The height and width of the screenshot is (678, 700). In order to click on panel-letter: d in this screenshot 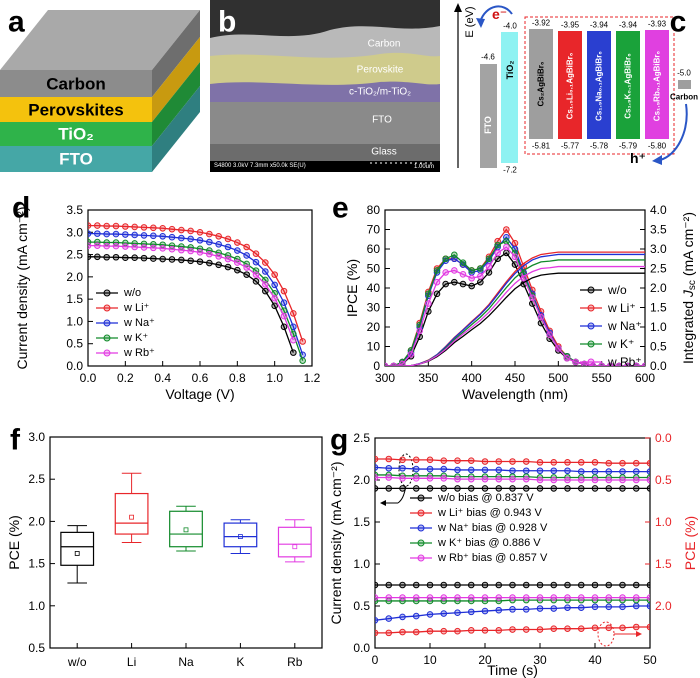, I will do `click(21, 208)`.